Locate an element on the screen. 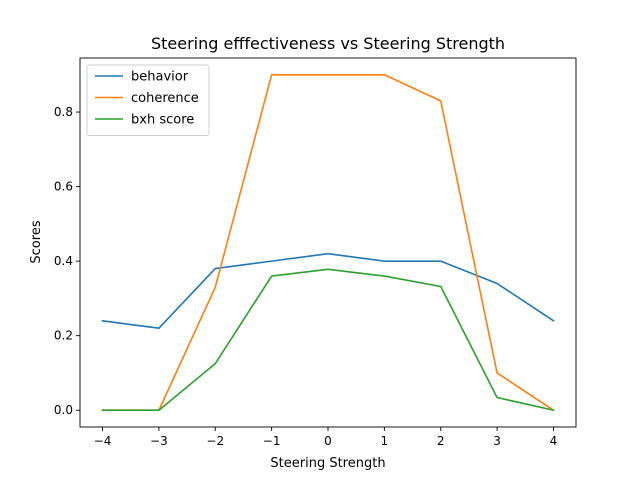 Image resolution: width=640 pixels, height=480 pixels. x-axis-label: Steering Strength is located at coordinates (327, 463).